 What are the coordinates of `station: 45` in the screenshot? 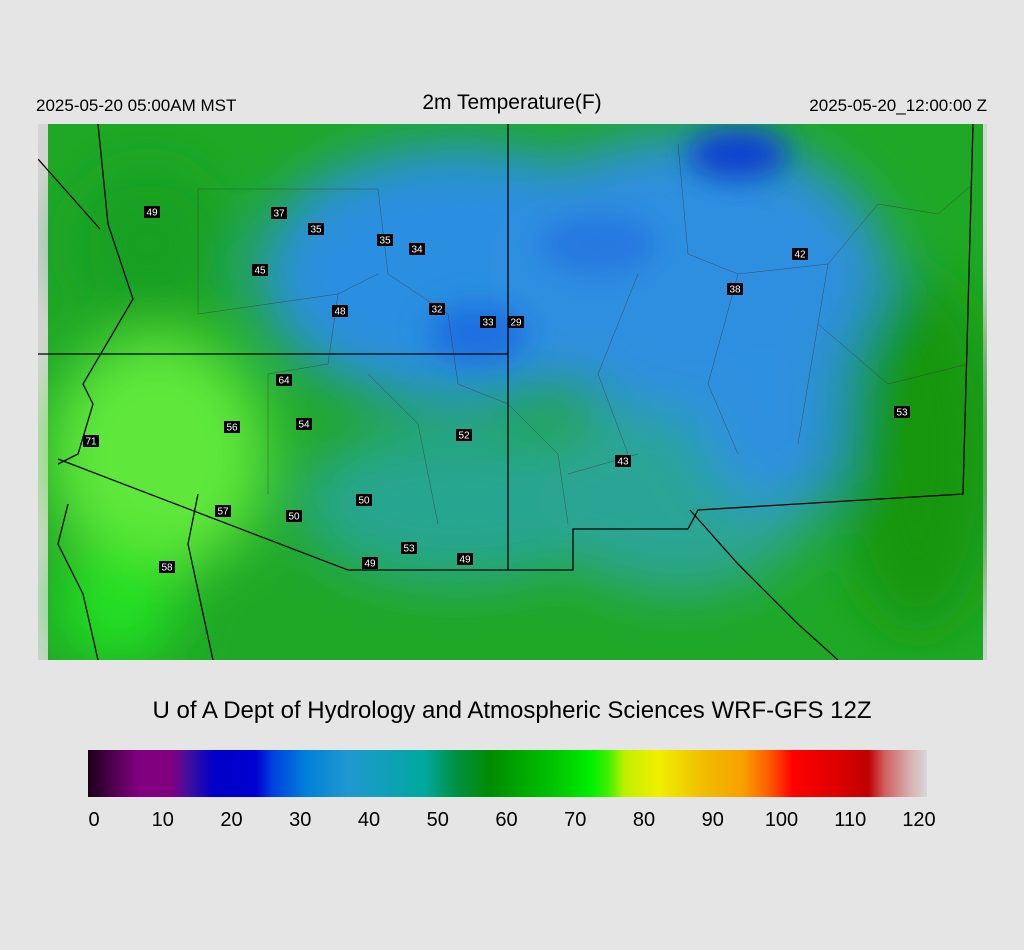 It's located at (260, 270).